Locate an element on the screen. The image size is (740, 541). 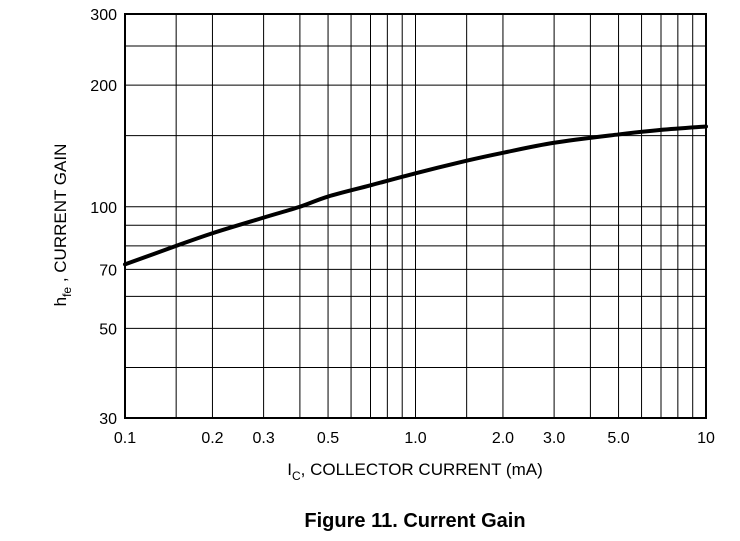
x-tick-label-4: 1.0 is located at coordinates (415, 438).